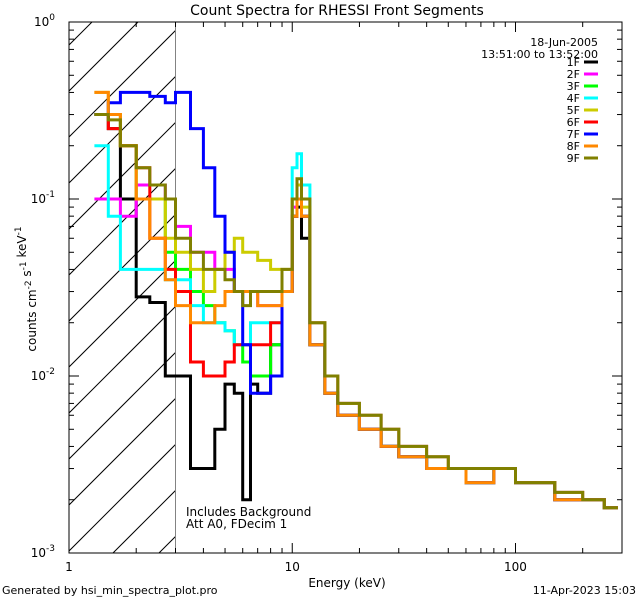 This screenshot has width=640, height=600. What do you see at coordinates (43, 375) in the screenshot?
I see `y-tick-label: 10⁻²` at bounding box center [43, 375].